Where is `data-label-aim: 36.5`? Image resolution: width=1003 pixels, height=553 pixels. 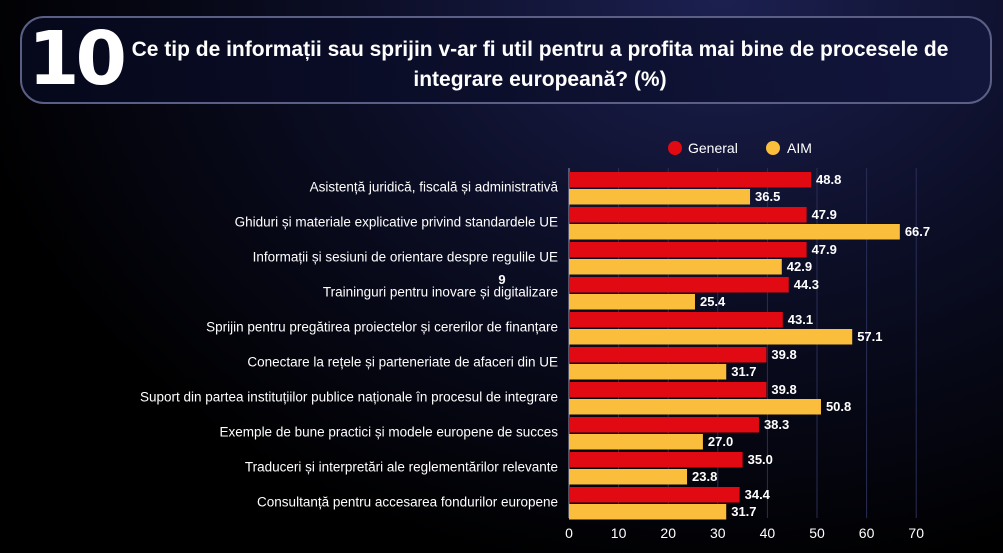
data-label-aim: 36.5 is located at coordinates (767, 196).